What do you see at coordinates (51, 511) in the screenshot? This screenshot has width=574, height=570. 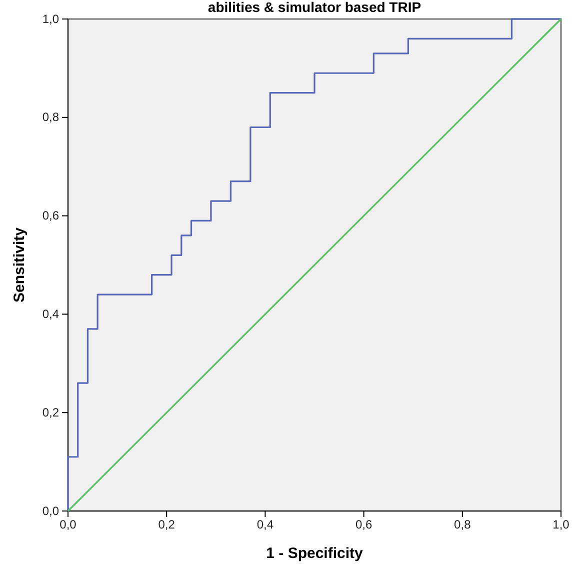 I see `y-tick-label: 0,0` at bounding box center [51, 511].